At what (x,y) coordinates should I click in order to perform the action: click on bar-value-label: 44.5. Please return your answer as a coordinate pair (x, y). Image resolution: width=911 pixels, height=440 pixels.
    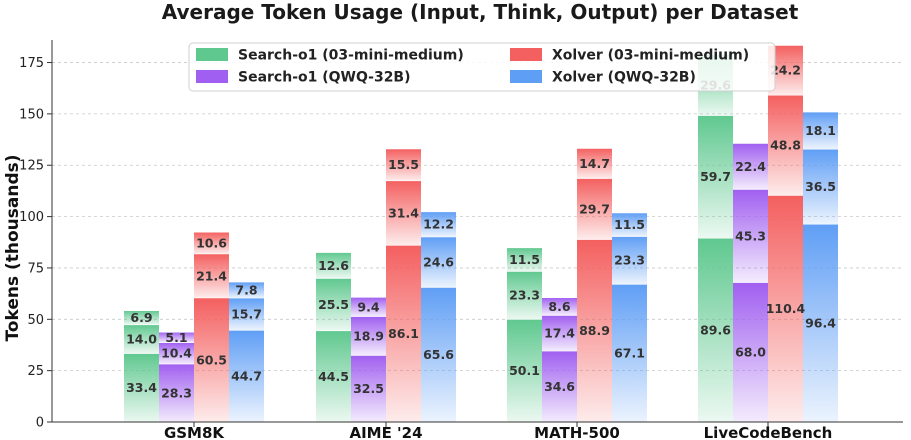
    Looking at the image, I should click on (333, 376).